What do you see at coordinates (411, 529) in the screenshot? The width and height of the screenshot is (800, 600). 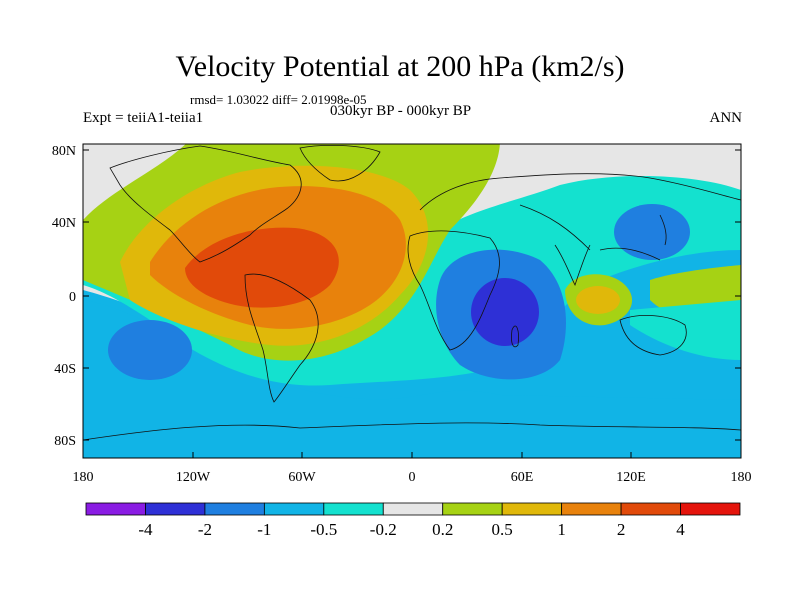 I see `colorbar-labels: -4 -2 -1 -0.5 -0.2 0.2 0.5 1 2 4` at bounding box center [411, 529].